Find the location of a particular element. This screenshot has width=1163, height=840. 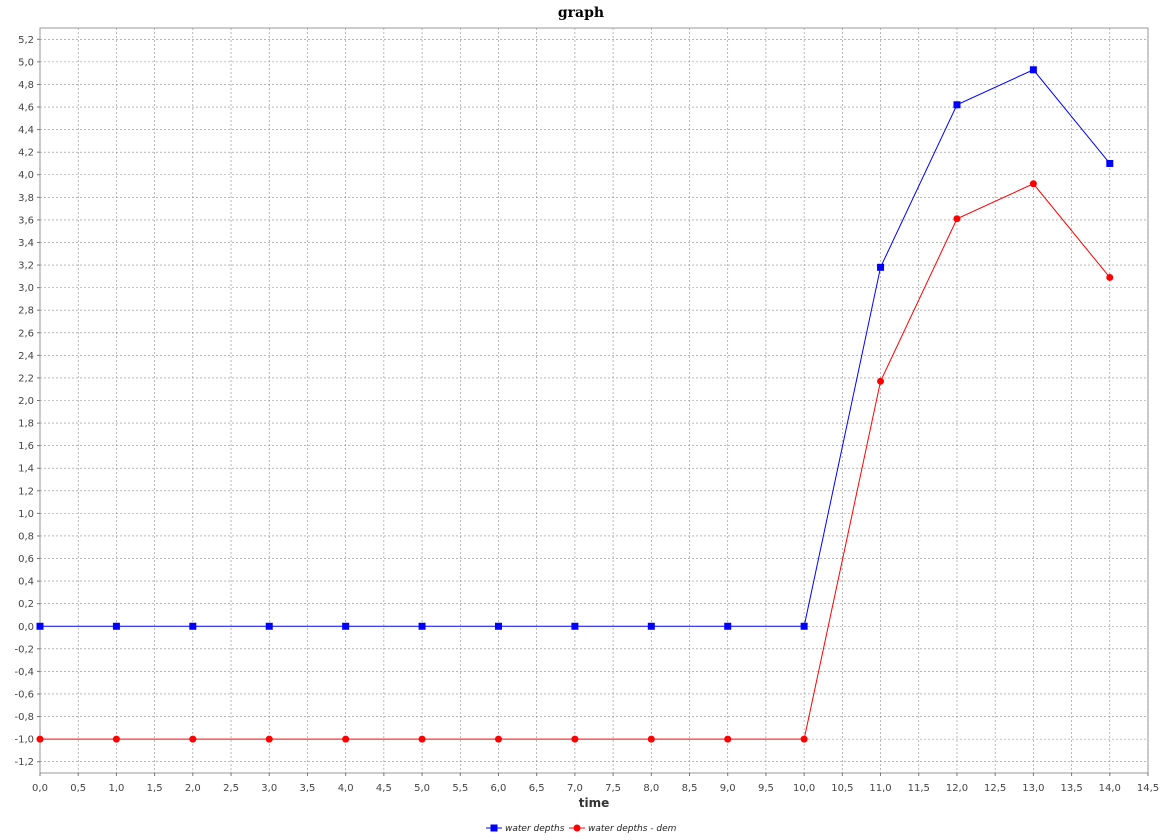

legend-item: water depths - dem is located at coordinates (623, 829).